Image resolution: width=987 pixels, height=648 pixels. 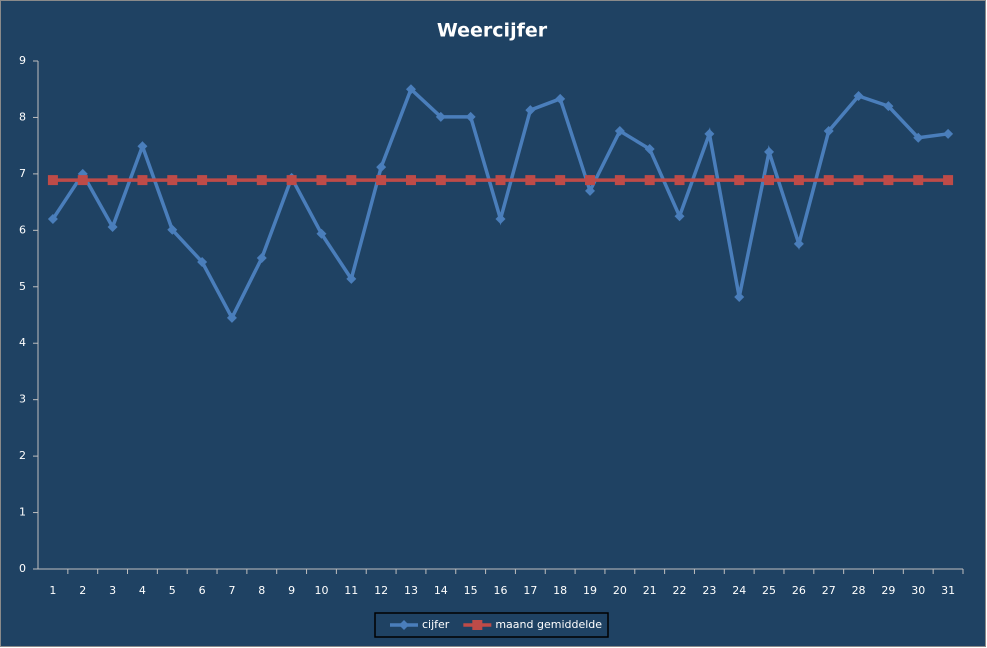 I want to click on x-tick-label: 21, so click(x=650, y=590).